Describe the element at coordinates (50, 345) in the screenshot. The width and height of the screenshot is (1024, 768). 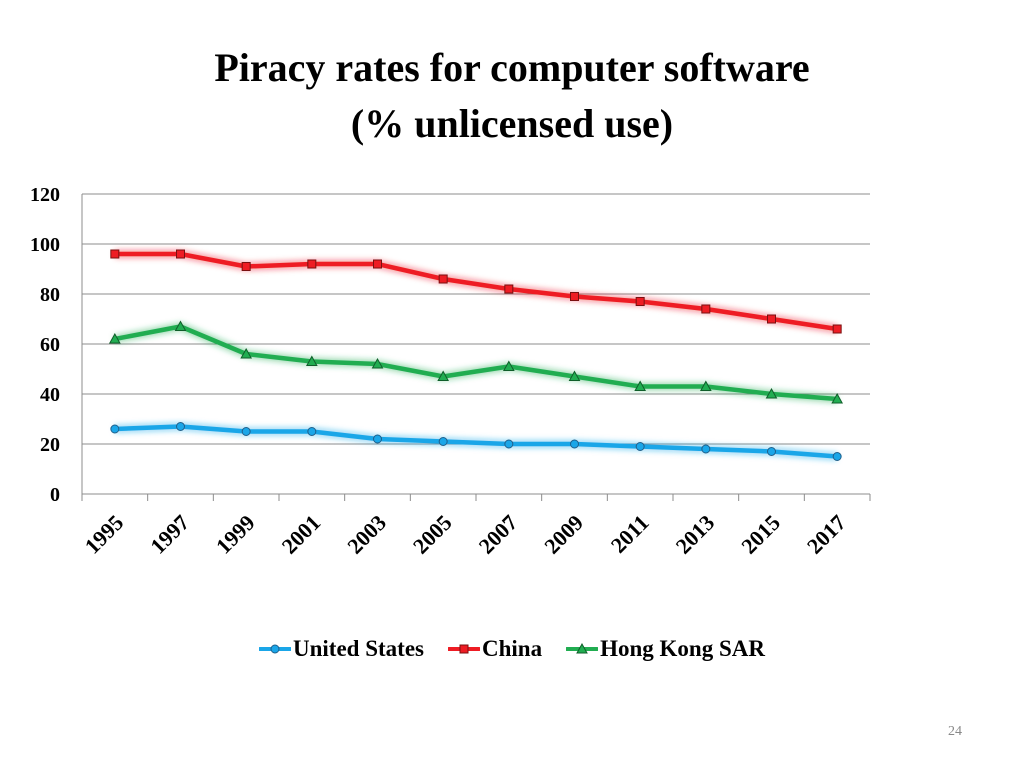
I see `y-tick-label-60: 60` at that location.